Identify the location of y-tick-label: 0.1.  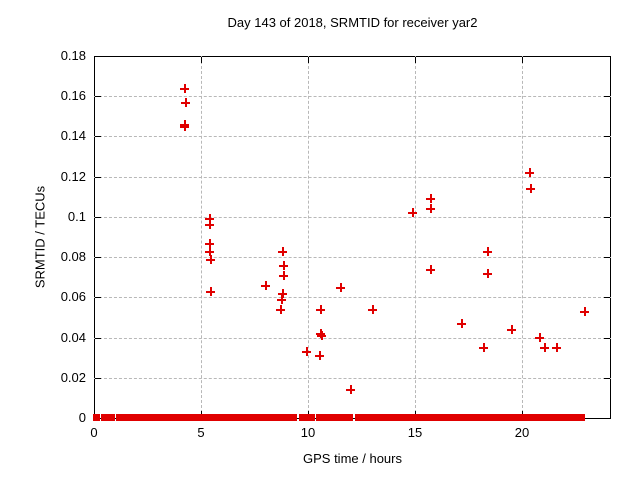
(76, 216).